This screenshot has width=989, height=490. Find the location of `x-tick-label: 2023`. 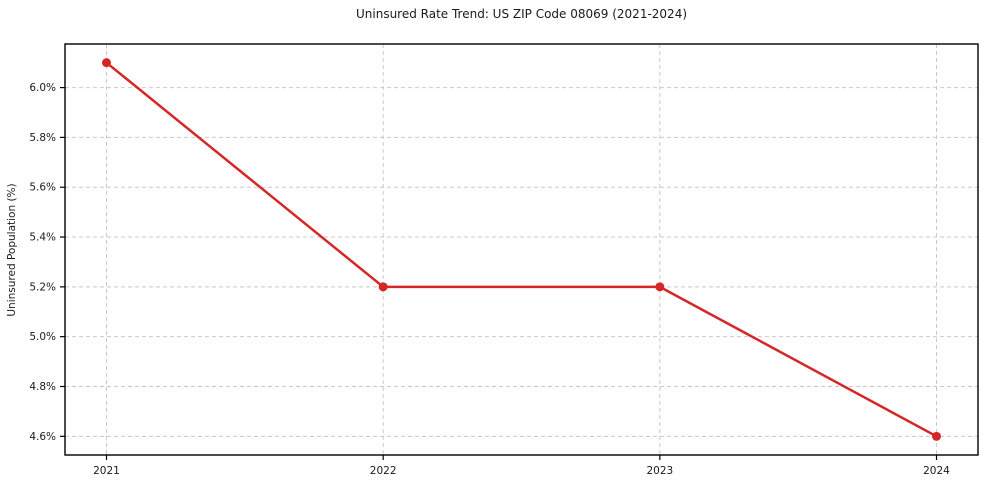

x-tick-label: 2023 is located at coordinates (659, 471).